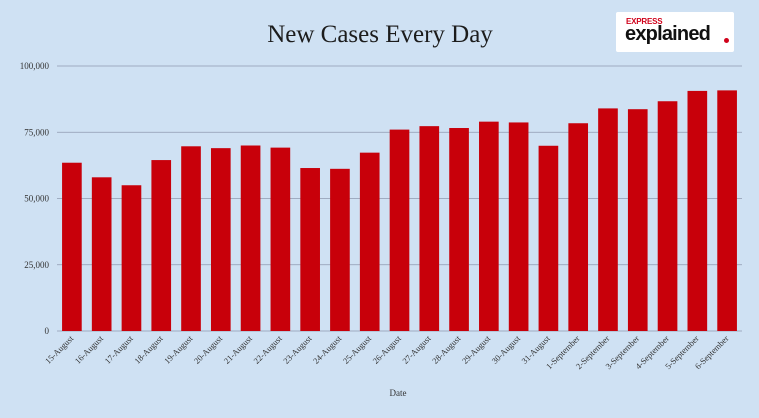 The image size is (759, 418). What do you see at coordinates (416, 349) in the screenshot?
I see `x-tick-label: 27-August` at bounding box center [416, 349].